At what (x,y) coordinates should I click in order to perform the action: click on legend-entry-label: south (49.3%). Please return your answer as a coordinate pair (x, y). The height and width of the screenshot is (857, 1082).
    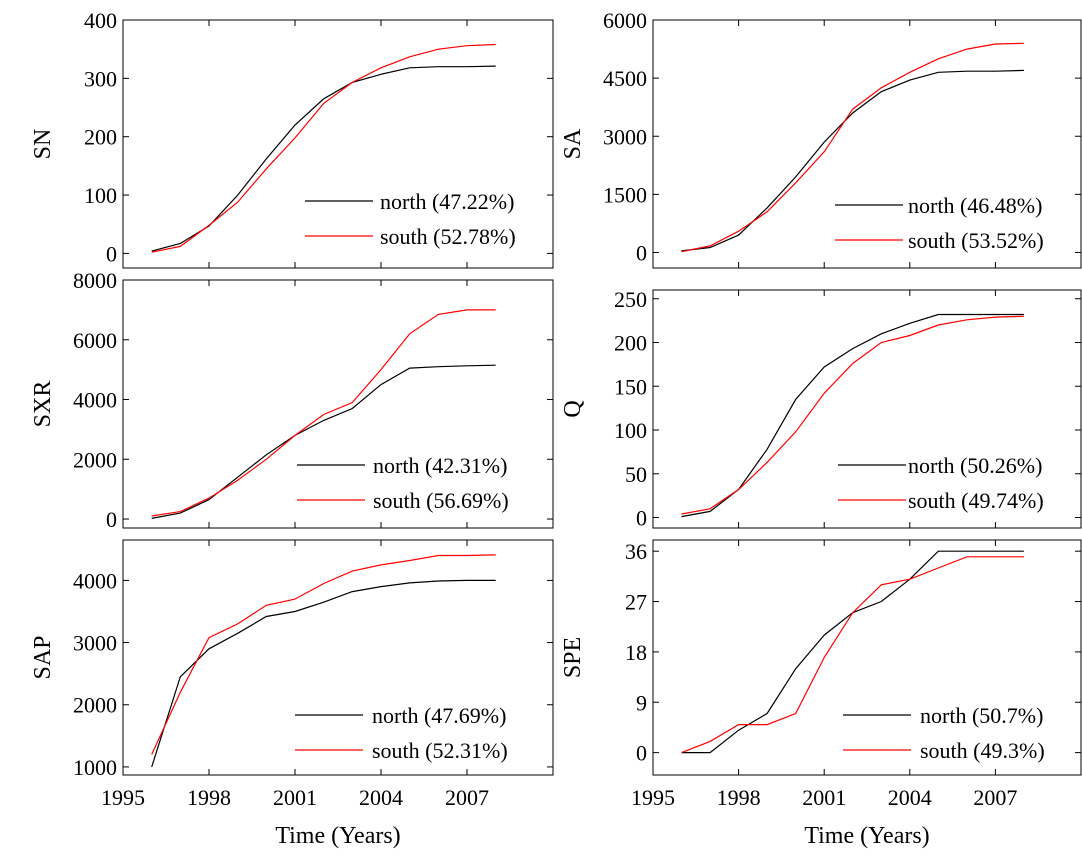
    Looking at the image, I should click on (982, 750).